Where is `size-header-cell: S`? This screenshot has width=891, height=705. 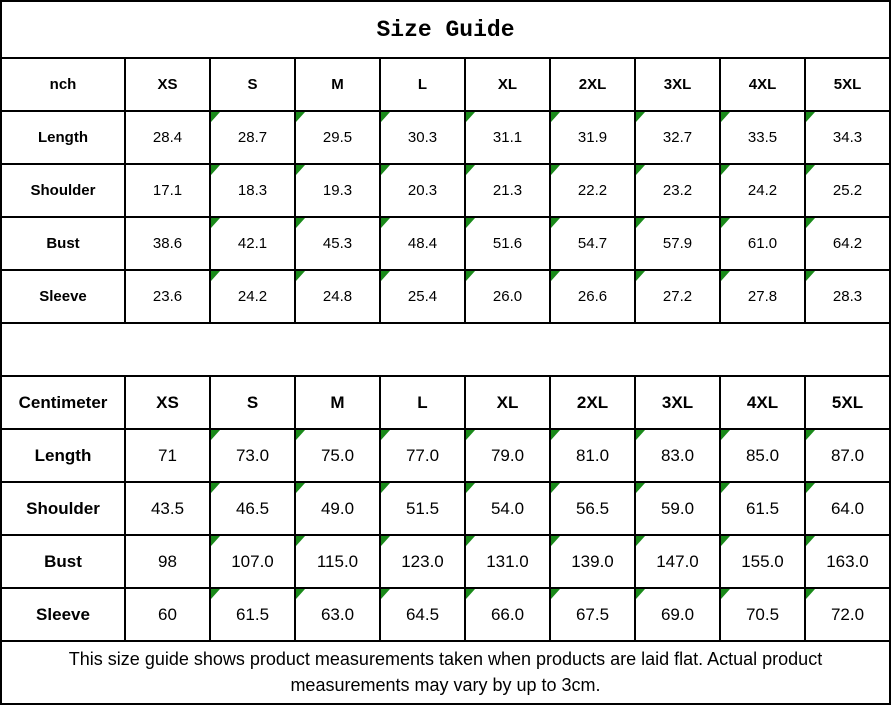 size-header-cell: S is located at coordinates (252, 84).